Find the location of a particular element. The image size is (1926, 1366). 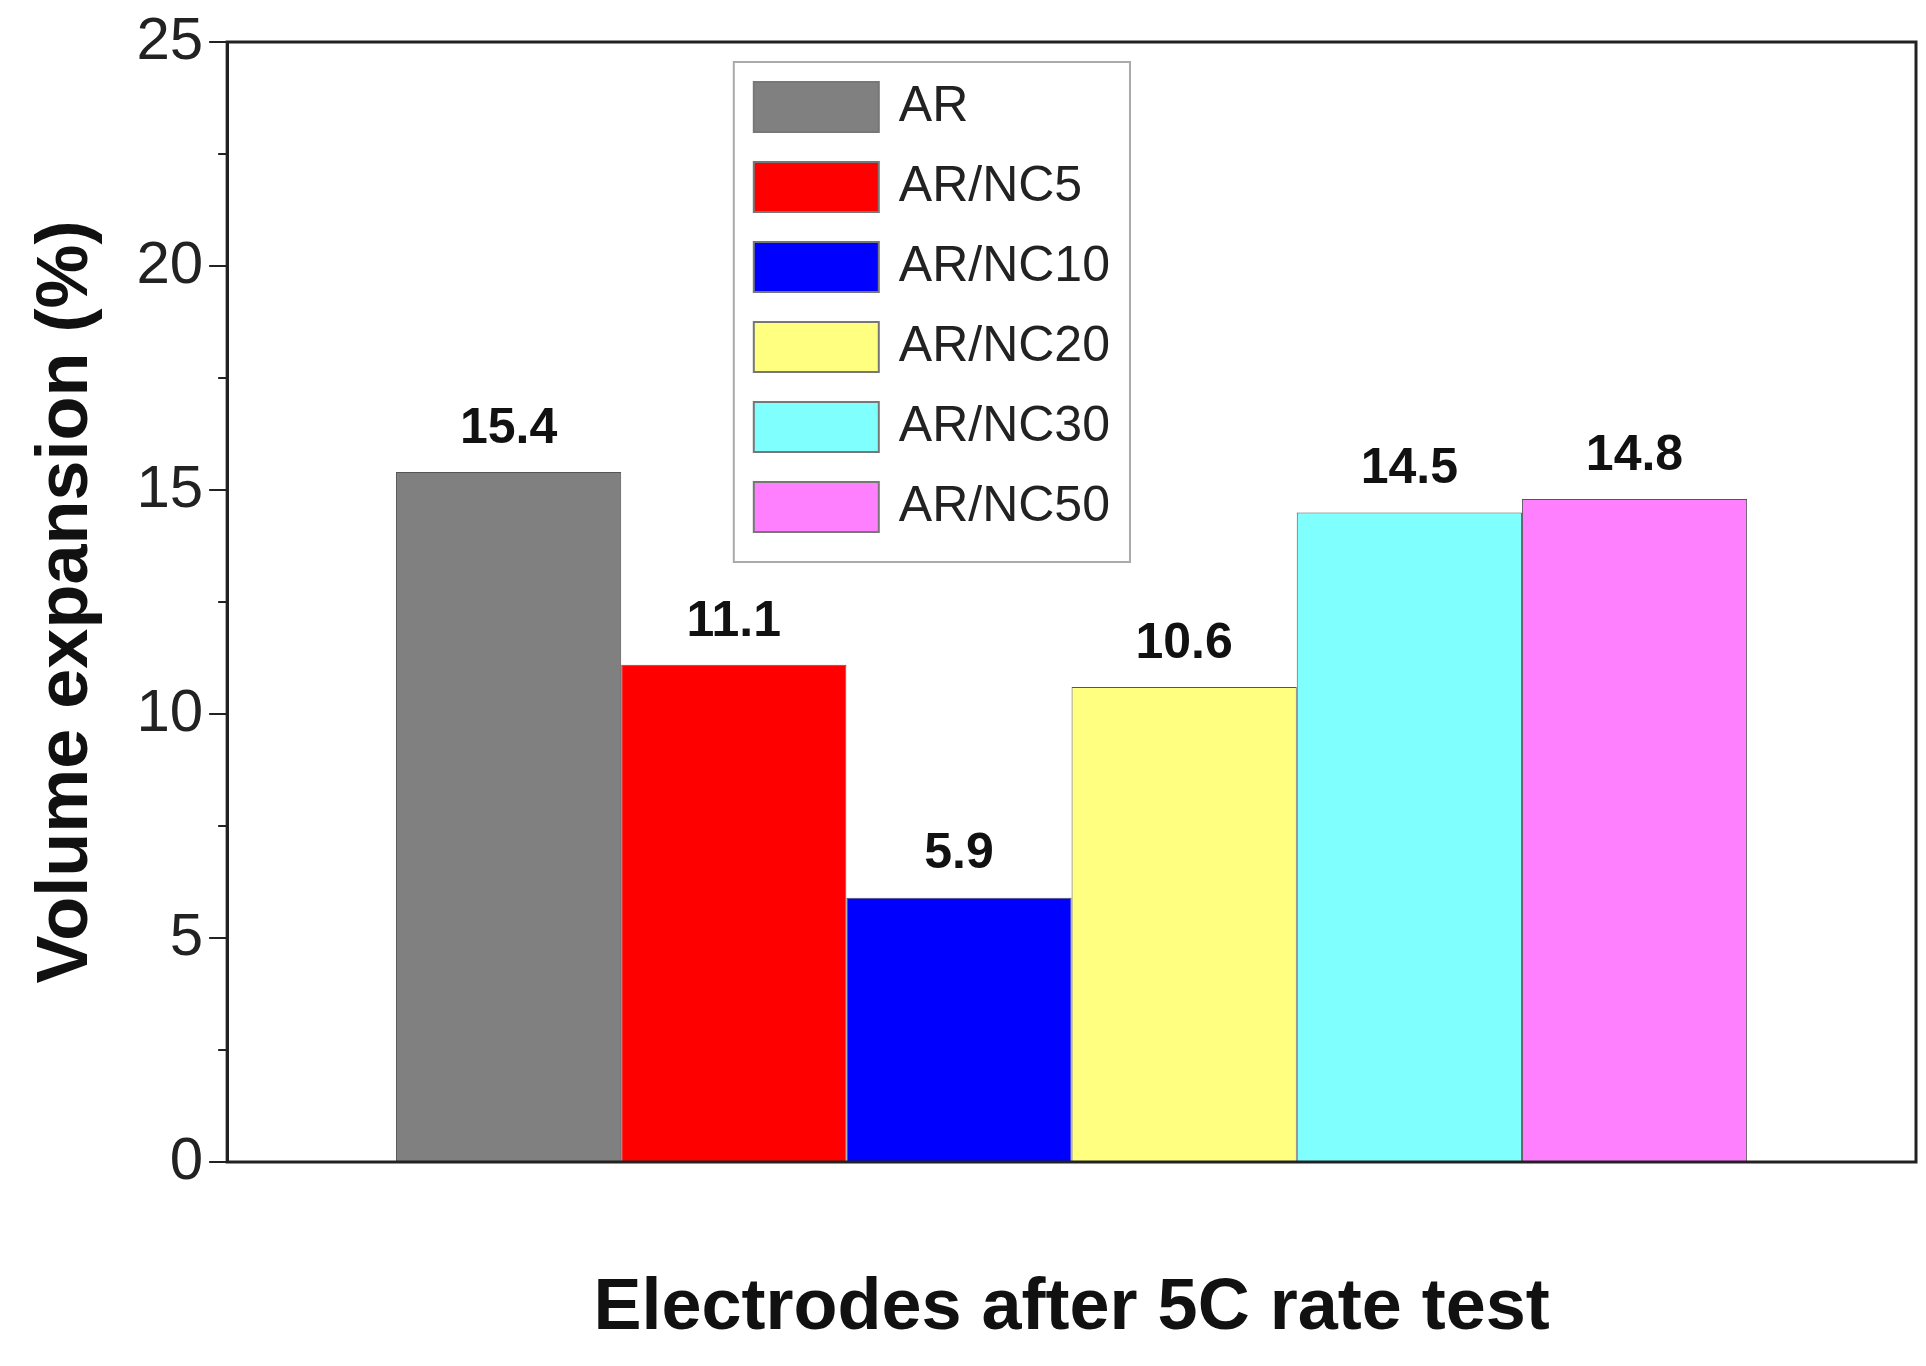

data-label: 14.5 is located at coordinates (1409, 466).